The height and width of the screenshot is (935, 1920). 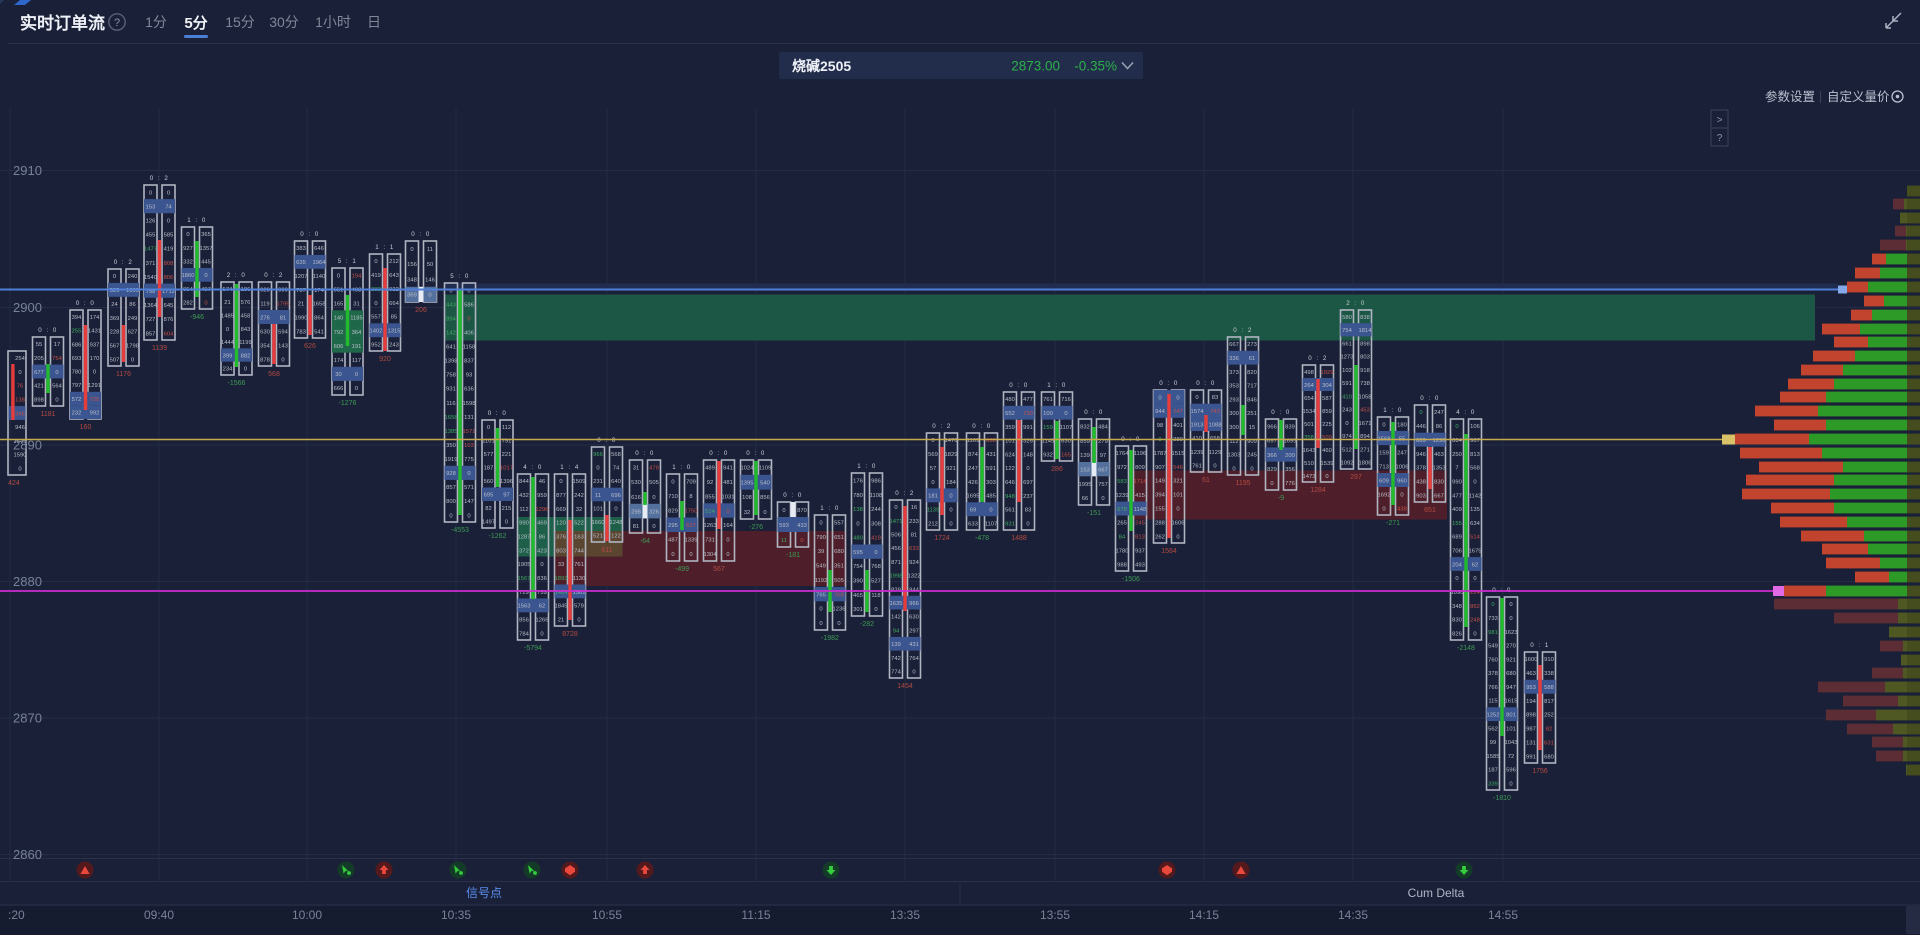 What do you see at coordinates (682, 569) in the screenshot?
I see `svg-text: -499` at bounding box center [682, 569].